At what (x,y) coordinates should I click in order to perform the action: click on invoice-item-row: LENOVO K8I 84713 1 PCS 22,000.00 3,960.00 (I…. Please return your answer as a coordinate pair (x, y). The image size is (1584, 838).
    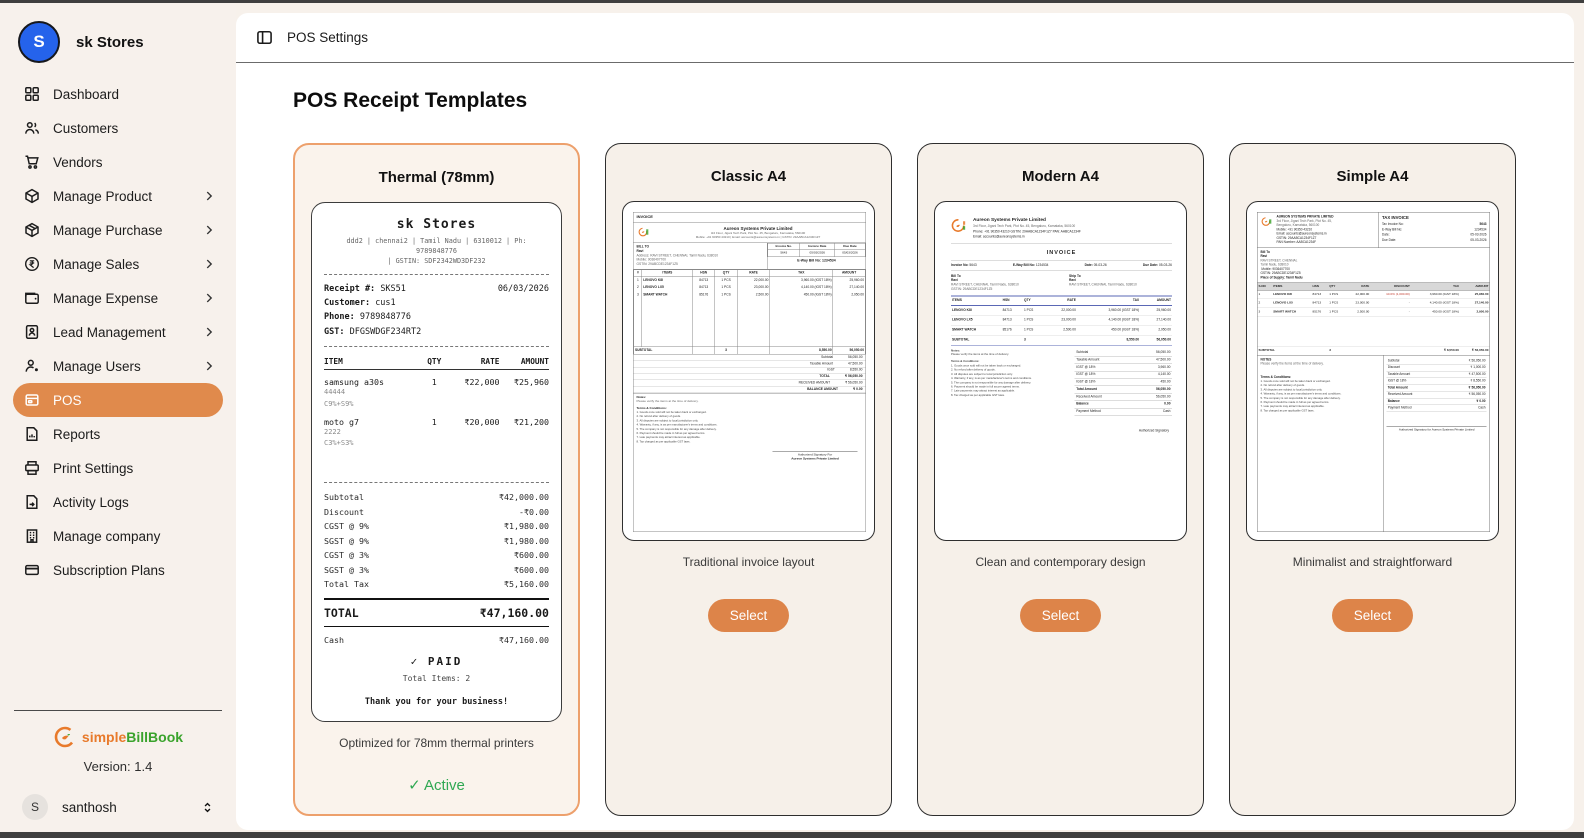
    Looking at the image, I should click on (1061, 310).